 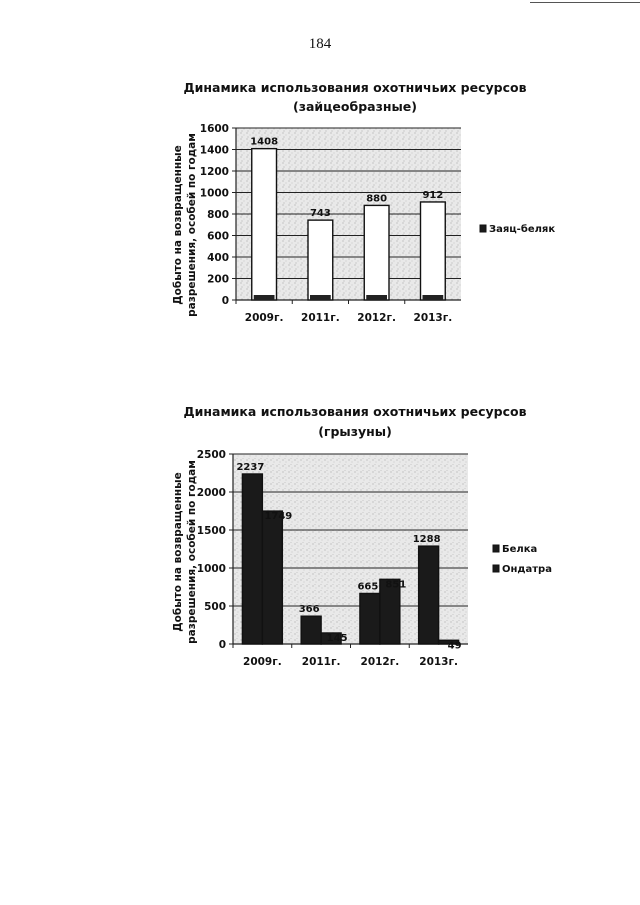 What do you see at coordinates (376, 198) in the screenshot?
I see `data-label: 880` at bounding box center [376, 198].